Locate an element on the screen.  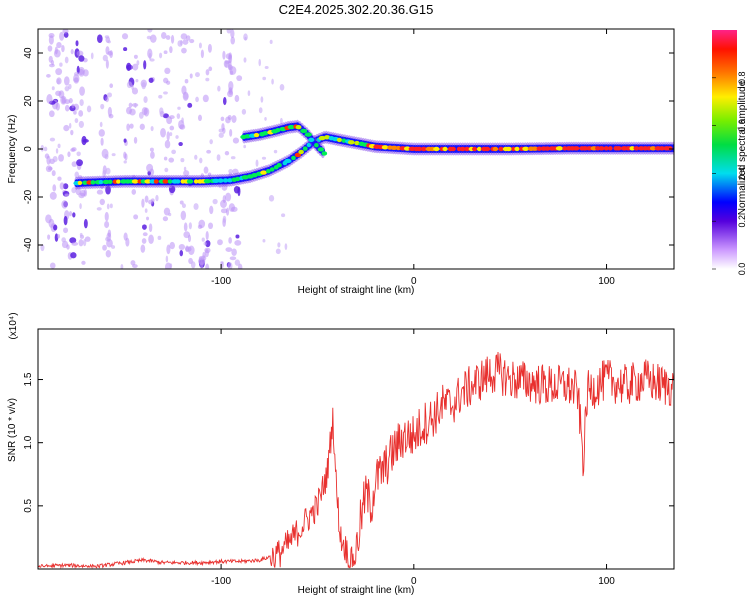
colorbar-ticks: 0.0 0.2 0.4 0.6 0.8 is located at coordinates (729, 173).